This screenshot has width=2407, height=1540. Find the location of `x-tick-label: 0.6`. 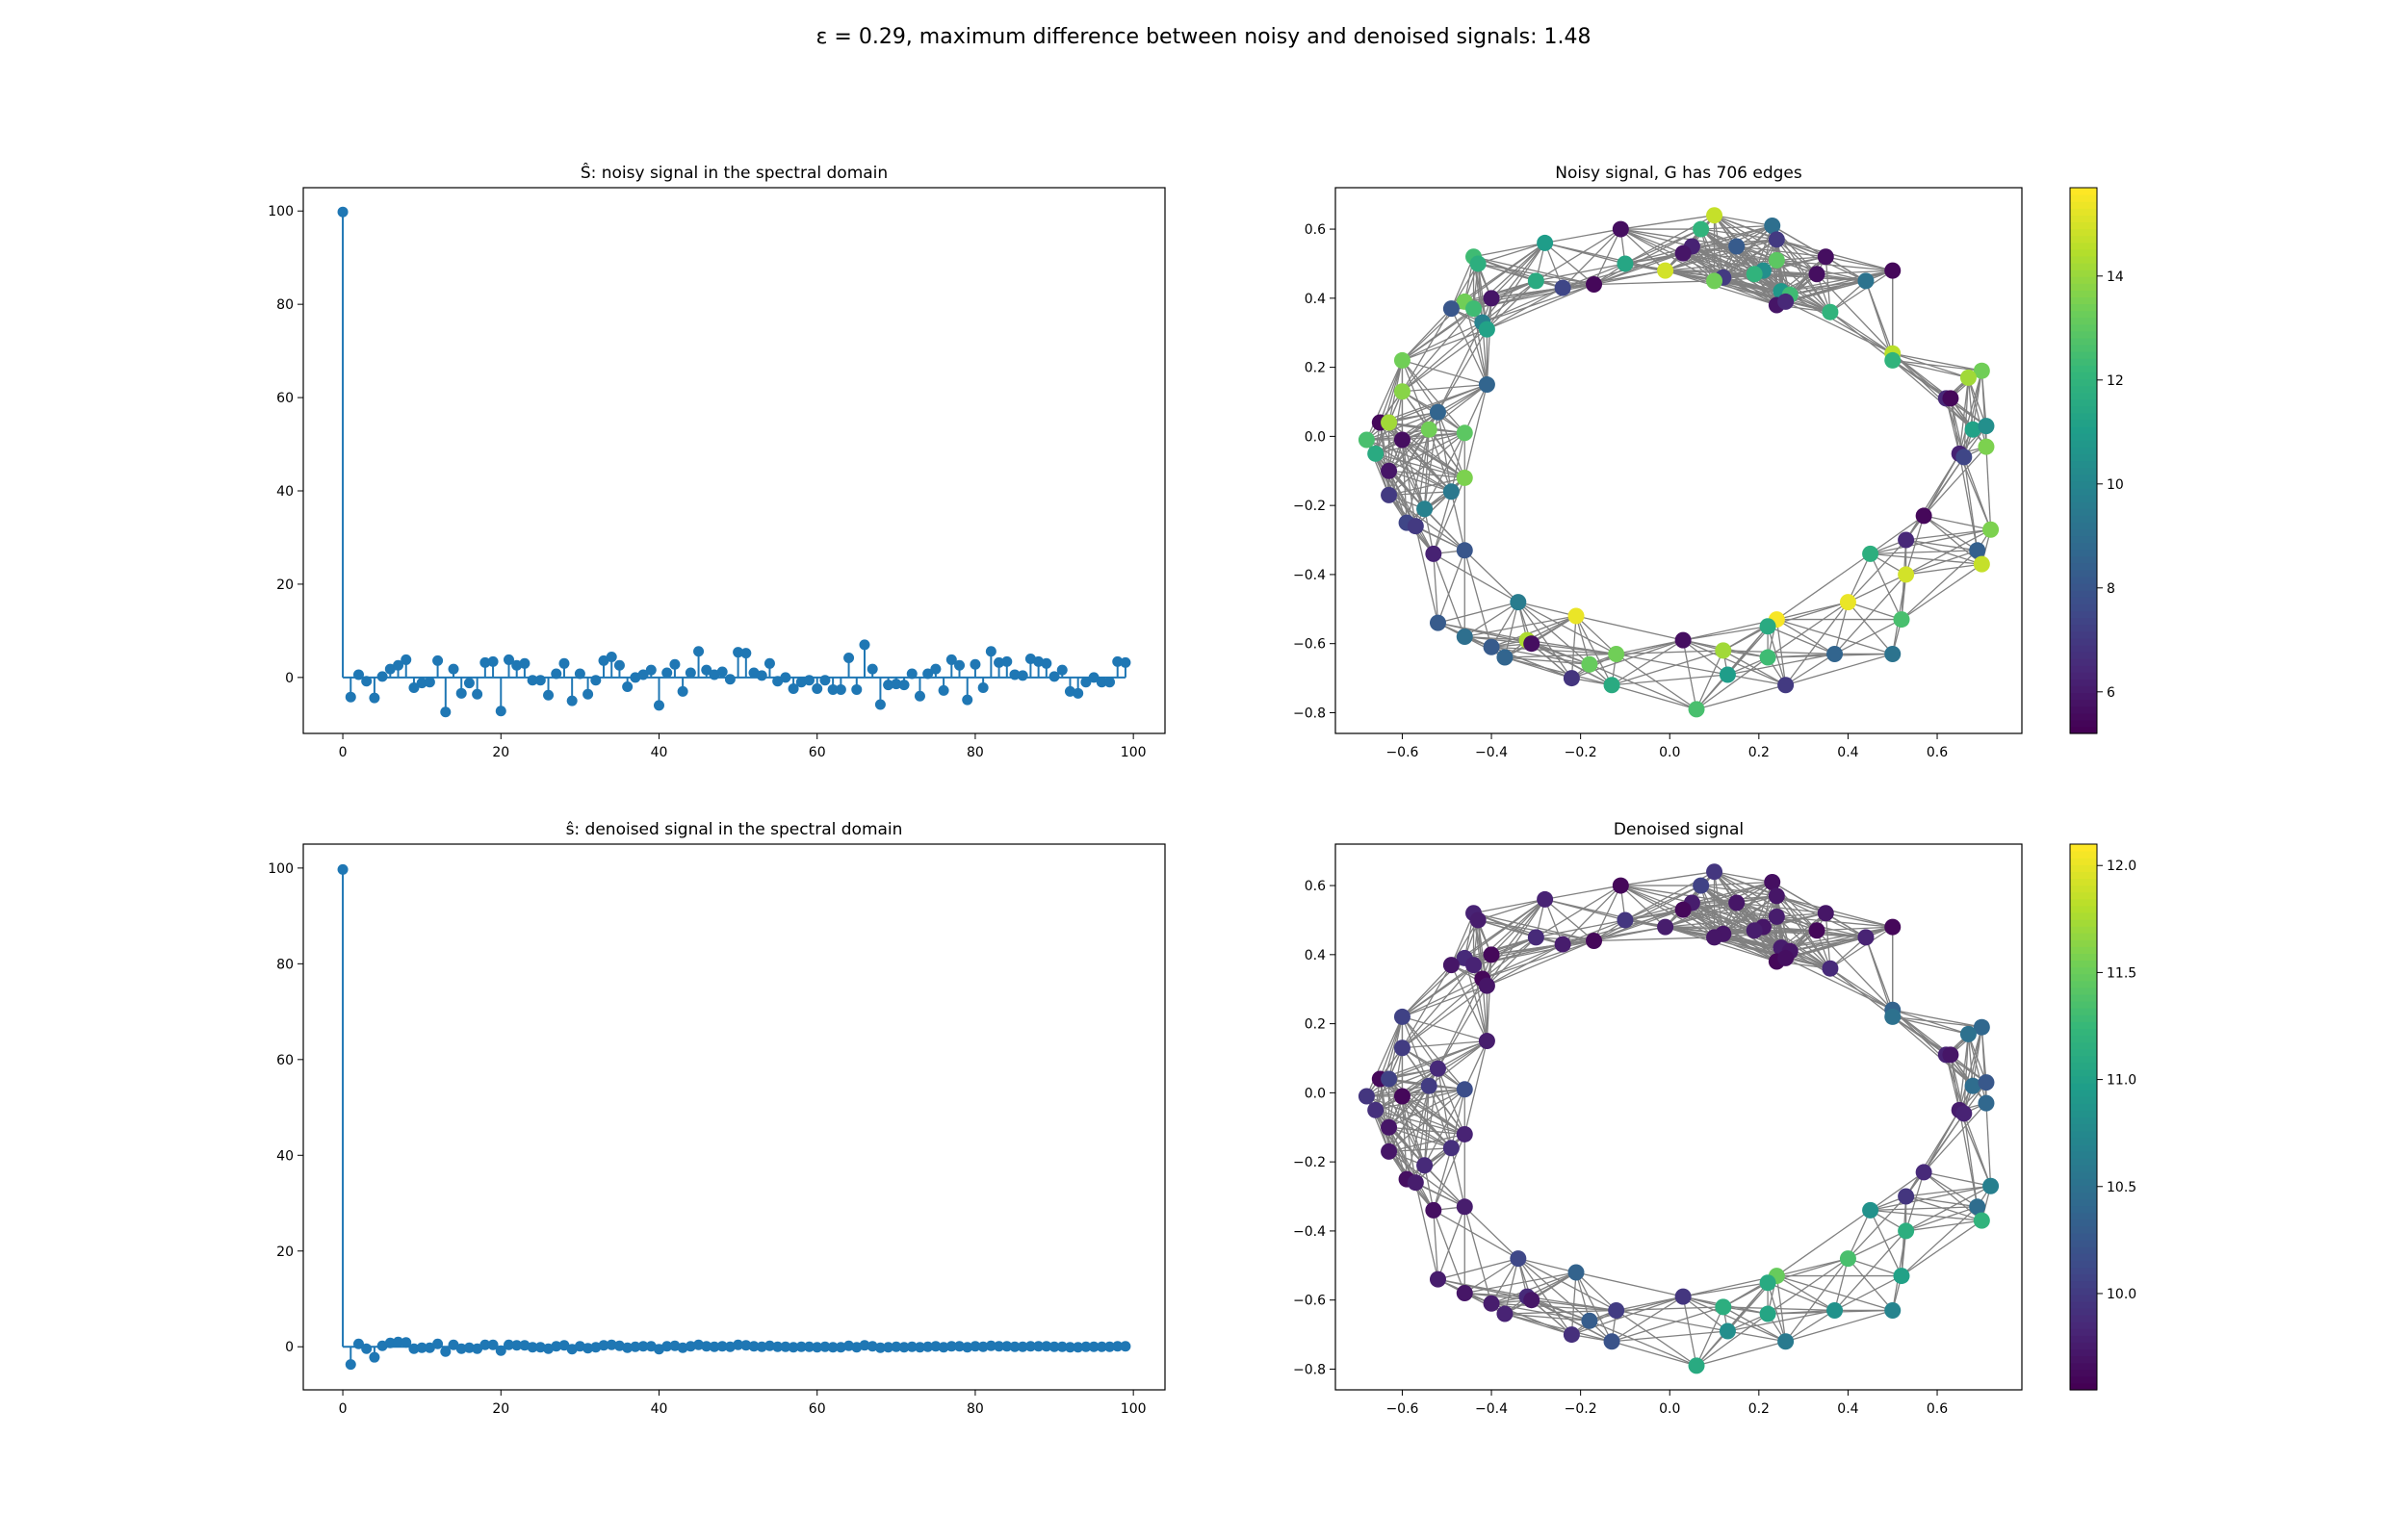

x-tick-label: 0.6 is located at coordinates (1937, 1409).